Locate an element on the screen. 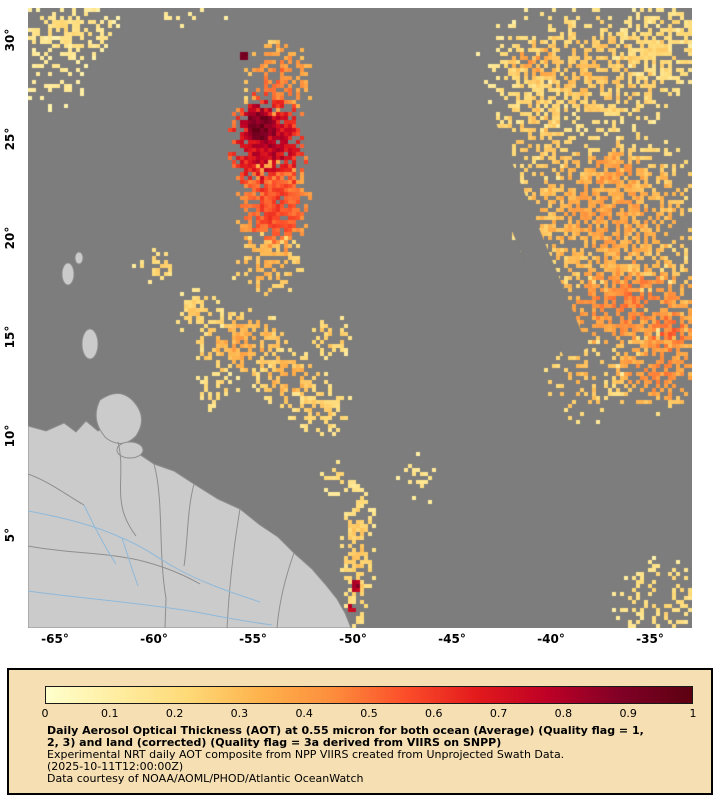 Image resolution: width=720 pixels, height=800 pixels. y-axis-tick-20: 20° is located at coordinates (10, 238).